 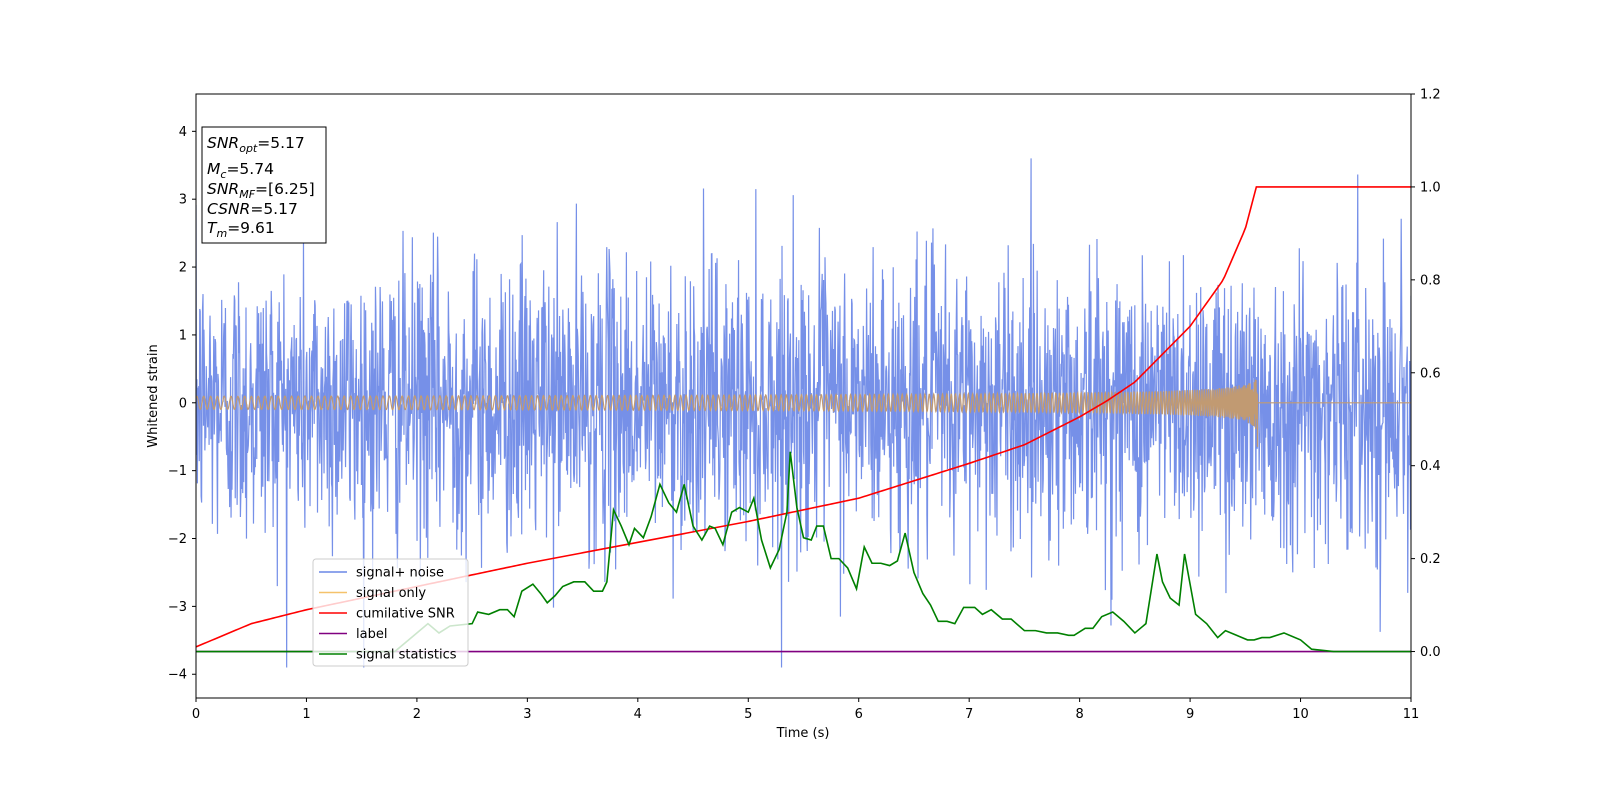 What do you see at coordinates (400, 573) in the screenshot?
I see `legend-label: signal+ noise` at bounding box center [400, 573].